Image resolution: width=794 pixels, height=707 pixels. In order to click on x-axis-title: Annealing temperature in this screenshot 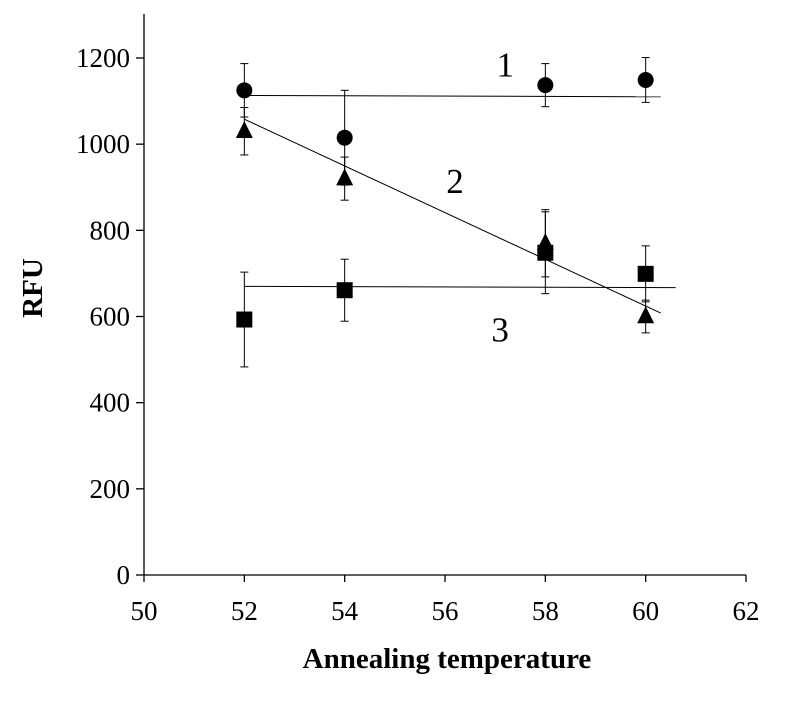, I will do `click(447, 659)`.